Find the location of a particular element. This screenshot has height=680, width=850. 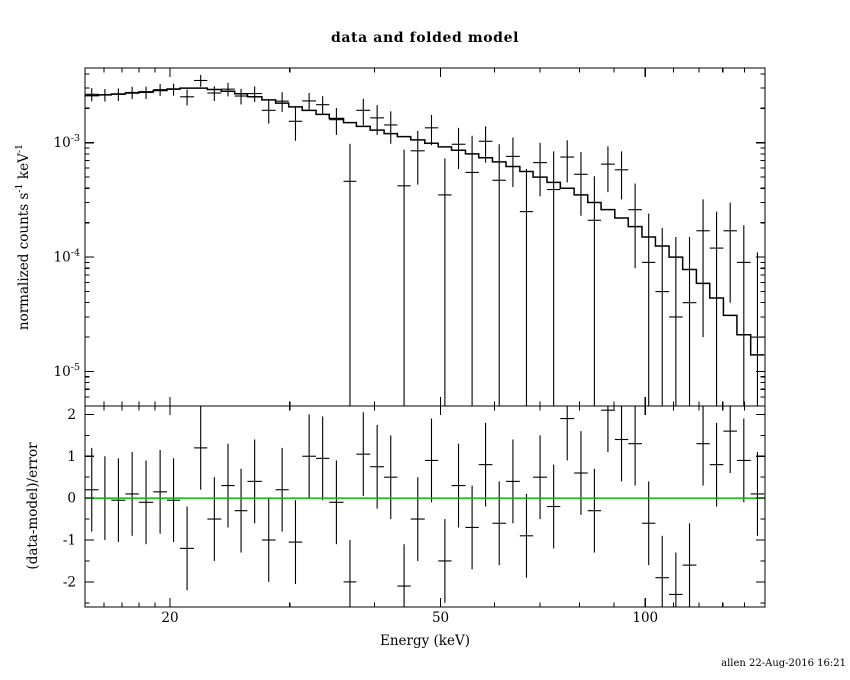

svg-text: 100 is located at coordinates (645, 618).